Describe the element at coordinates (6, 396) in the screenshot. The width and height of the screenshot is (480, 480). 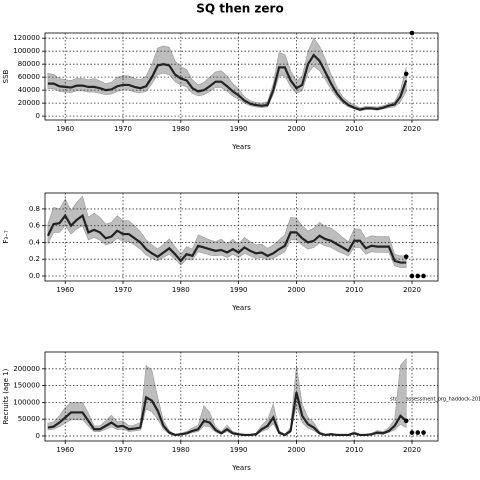
I see `y-axis-label: Recruits (age 1)` at that location.